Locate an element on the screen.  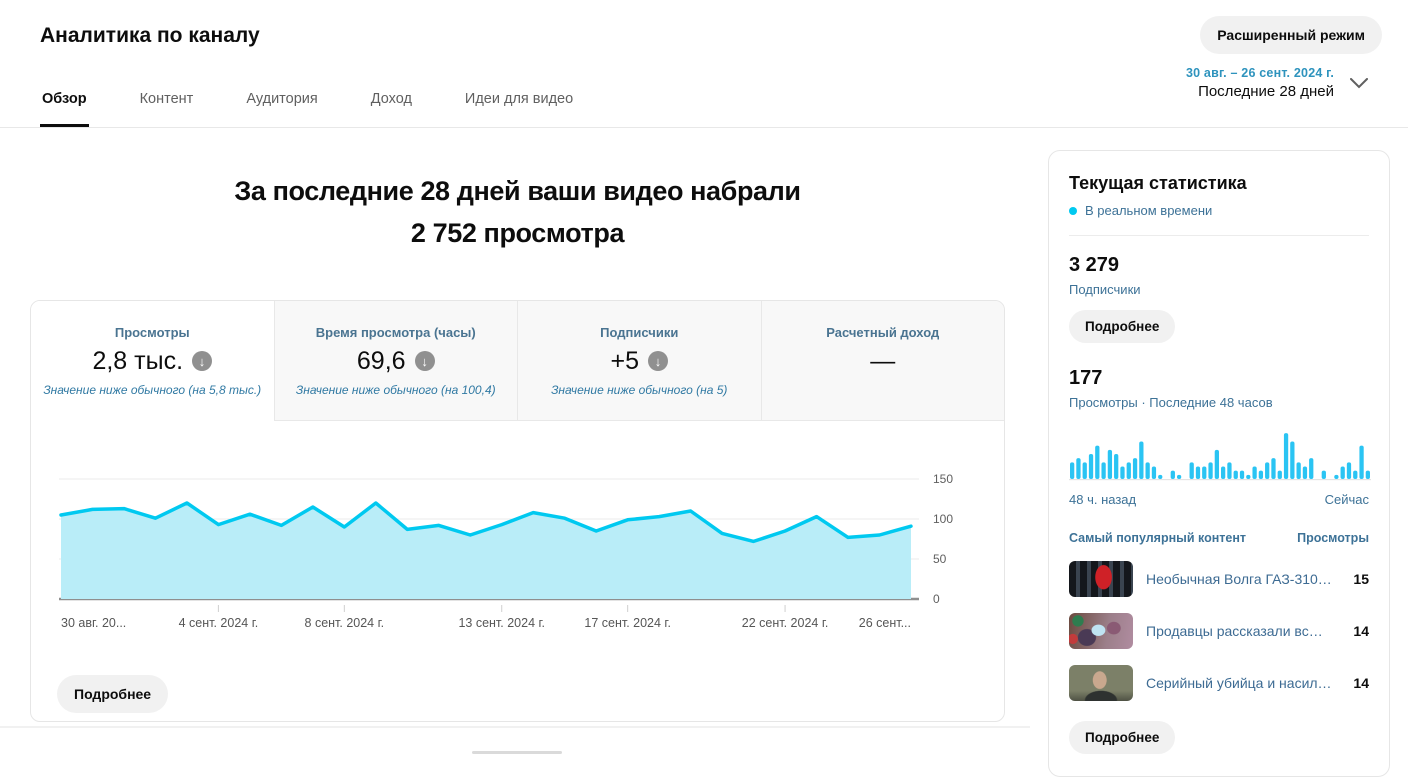
metric-label: Подписчики is located at coordinates (639, 332).